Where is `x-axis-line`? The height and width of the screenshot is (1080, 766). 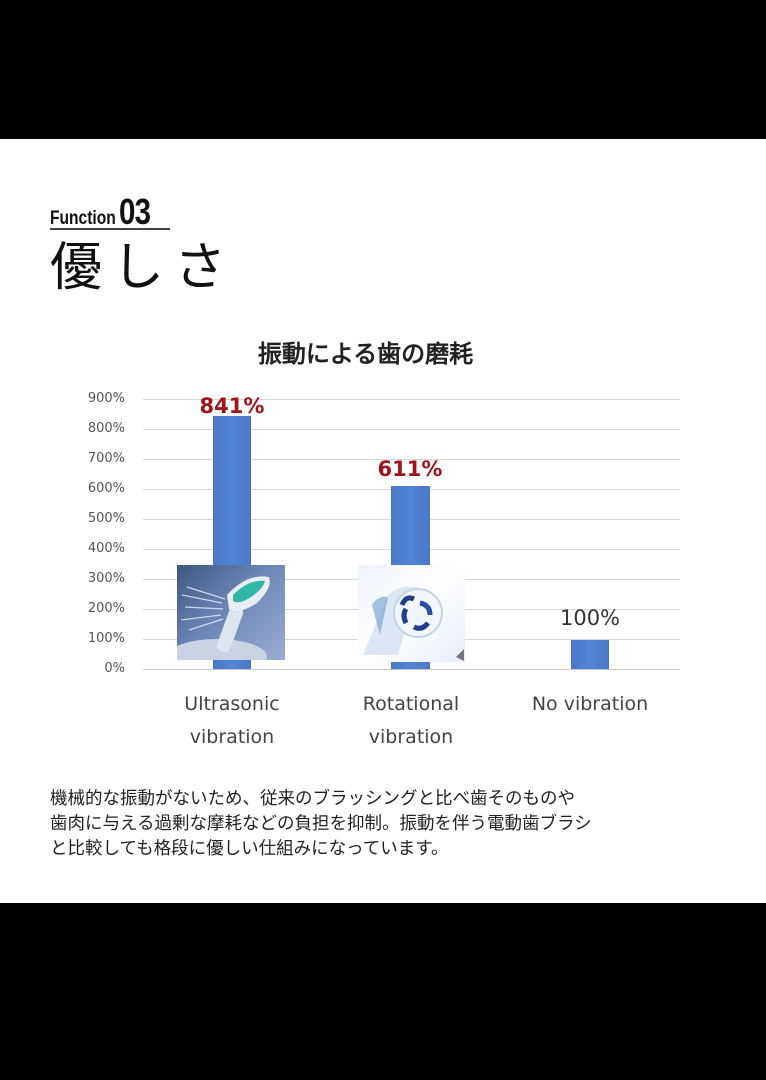 x-axis-line is located at coordinates (411, 669).